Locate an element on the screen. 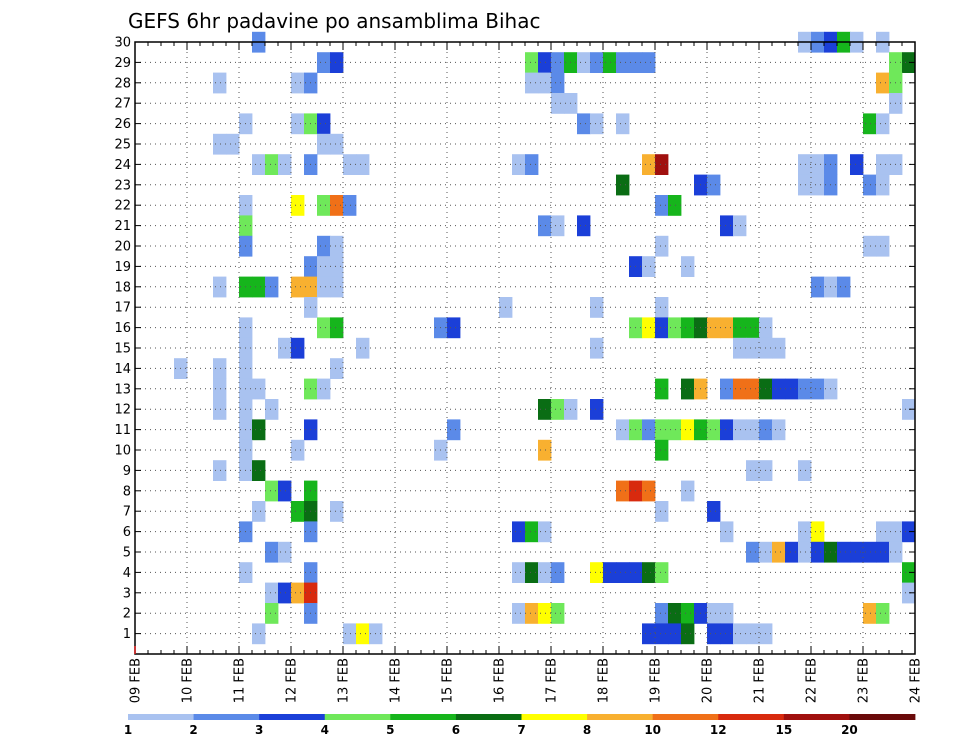 The height and width of the screenshot is (742, 960). x-tick-label: 21 FEB is located at coordinates (760, 680).